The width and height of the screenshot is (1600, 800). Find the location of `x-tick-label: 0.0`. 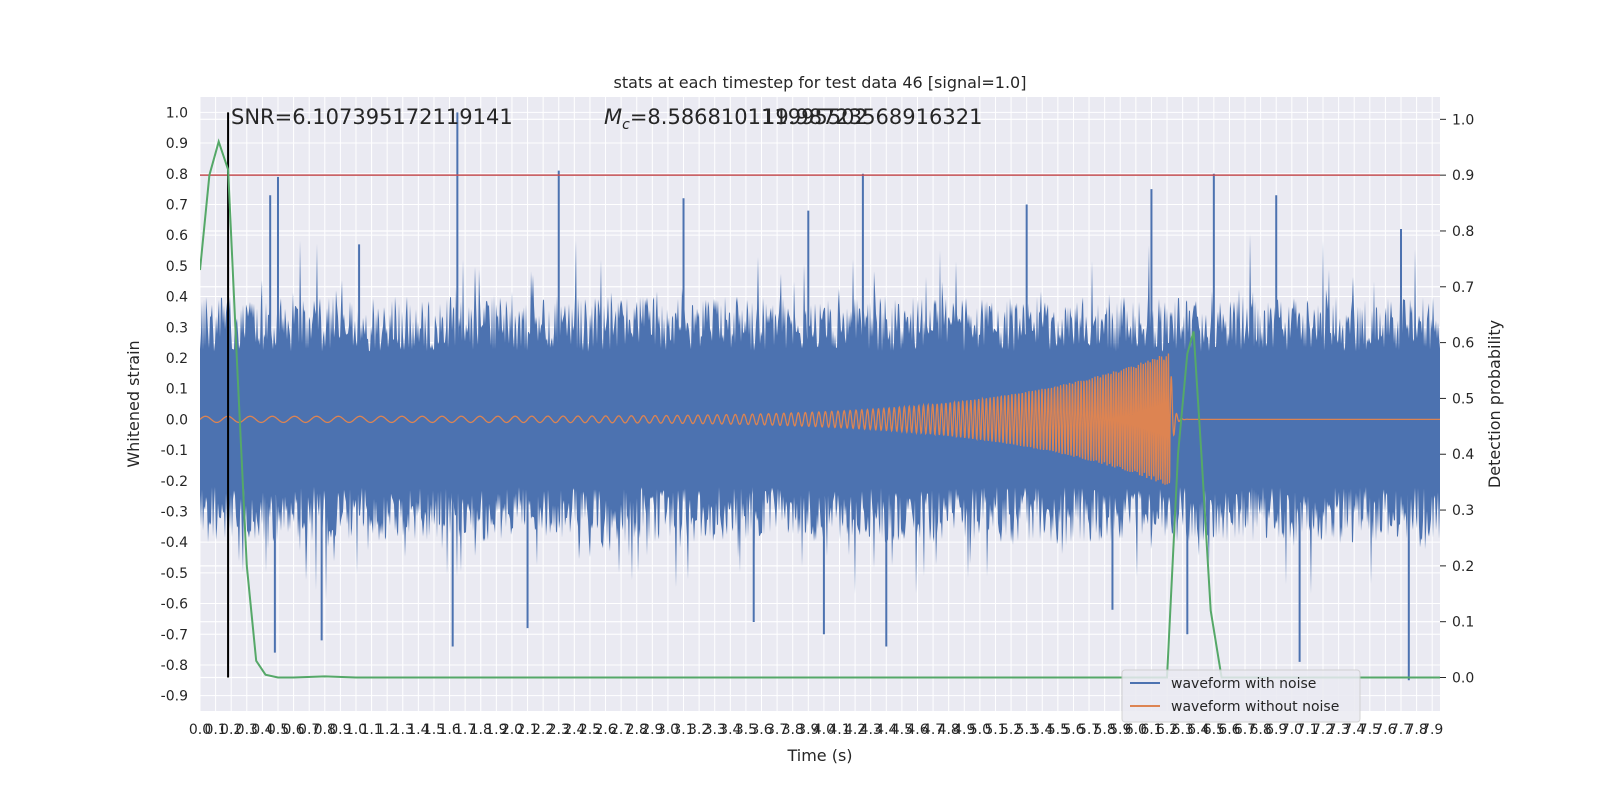

x-tick-label: 0.0 is located at coordinates (200, 730).